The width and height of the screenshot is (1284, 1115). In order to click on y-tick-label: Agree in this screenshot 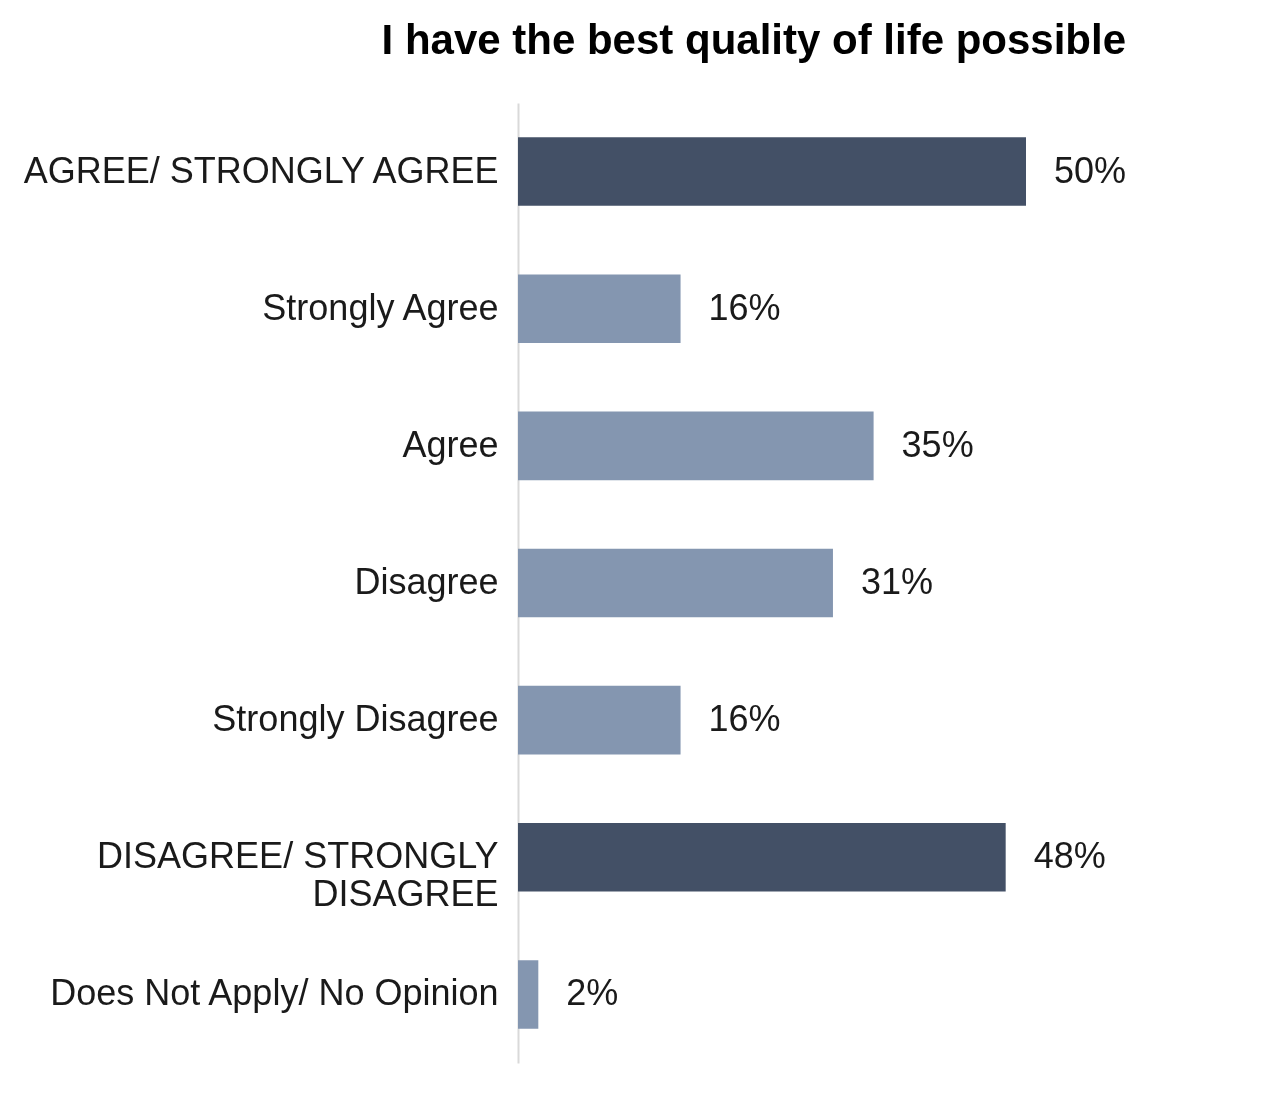, I will do `click(450, 444)`.